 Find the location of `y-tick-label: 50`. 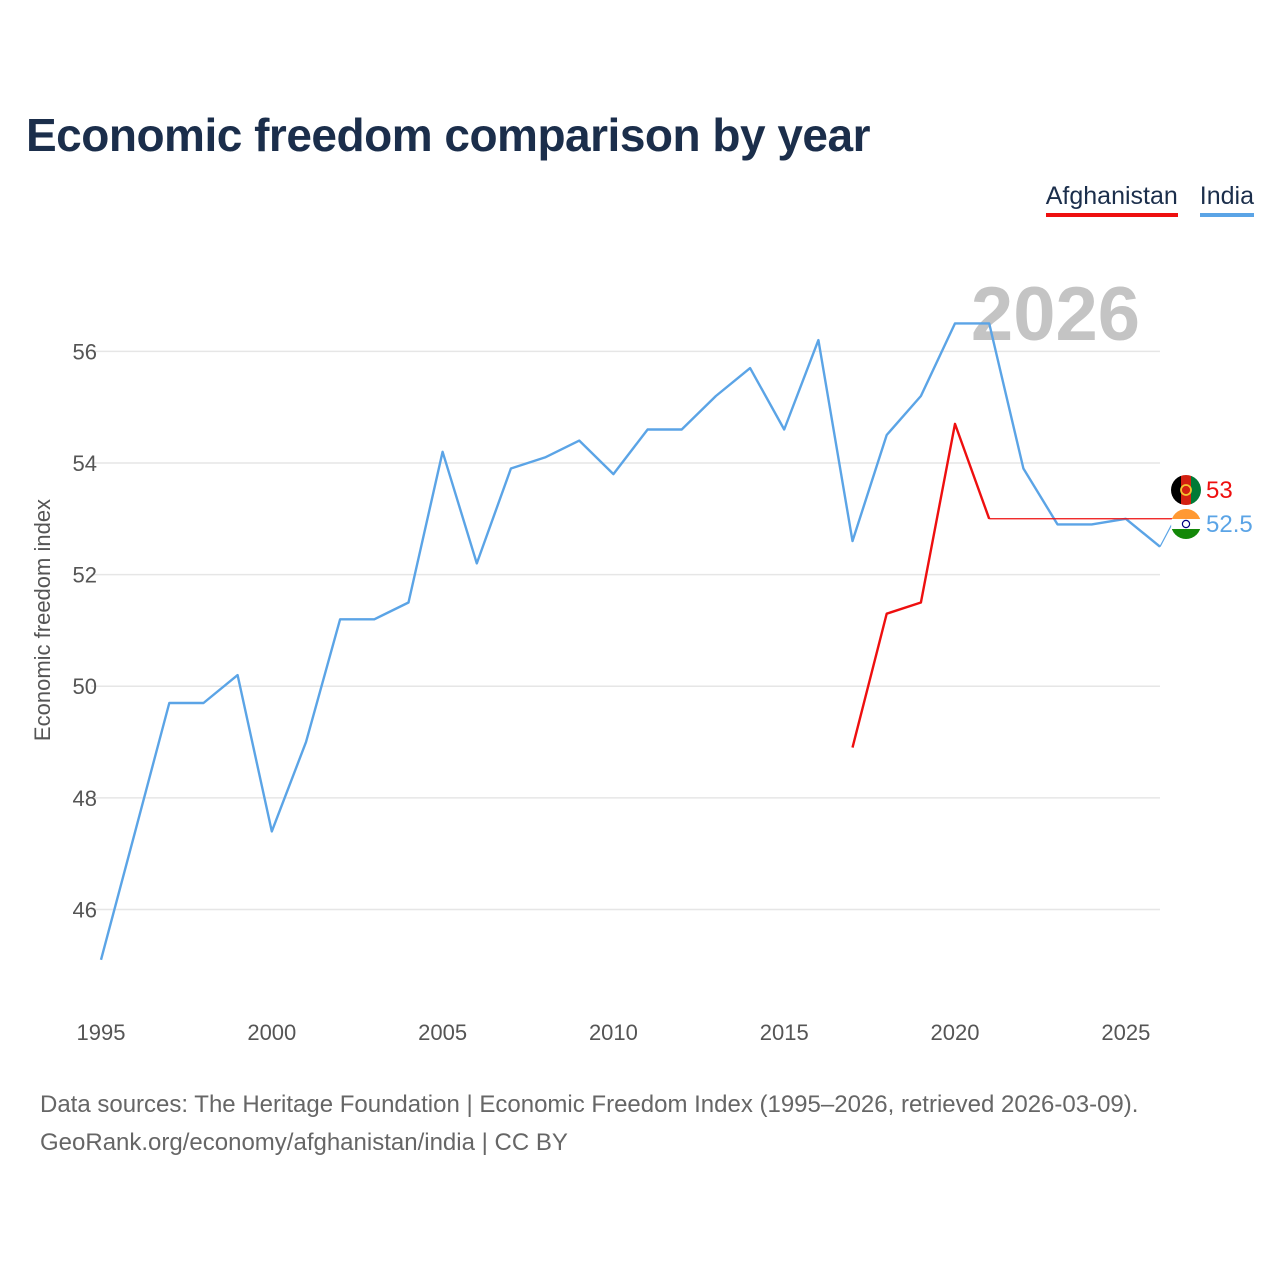

y-tick-label: 50 is located at coordinates (85, 686).